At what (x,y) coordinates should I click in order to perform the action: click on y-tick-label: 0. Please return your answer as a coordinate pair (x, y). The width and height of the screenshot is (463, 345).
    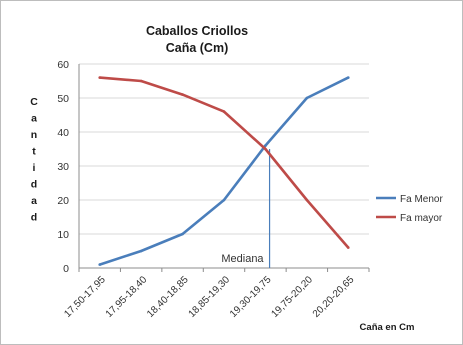
    Looking at the image, I should click on (66, 269).